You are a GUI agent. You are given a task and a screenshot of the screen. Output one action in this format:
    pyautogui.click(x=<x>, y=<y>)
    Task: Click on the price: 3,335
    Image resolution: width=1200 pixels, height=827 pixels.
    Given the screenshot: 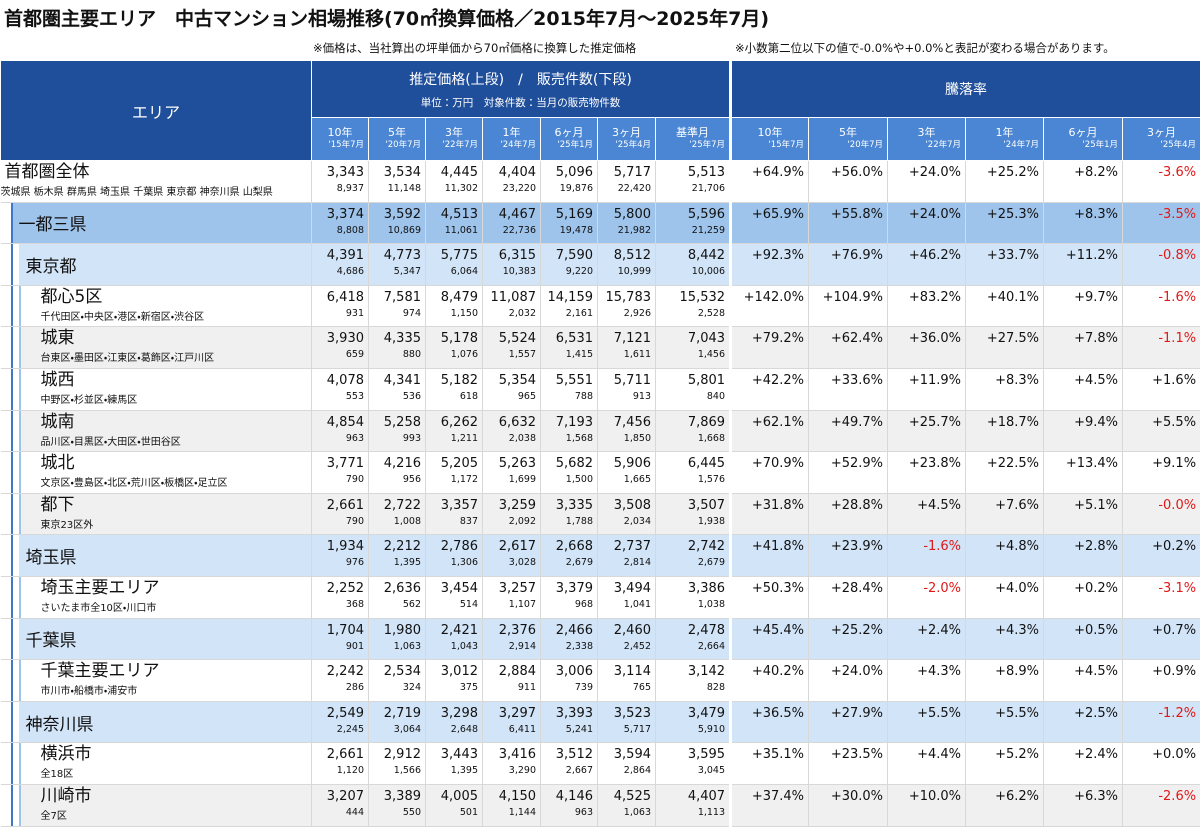 What is the action you would take?
    pyautogui.click(x=574, y=505)
    